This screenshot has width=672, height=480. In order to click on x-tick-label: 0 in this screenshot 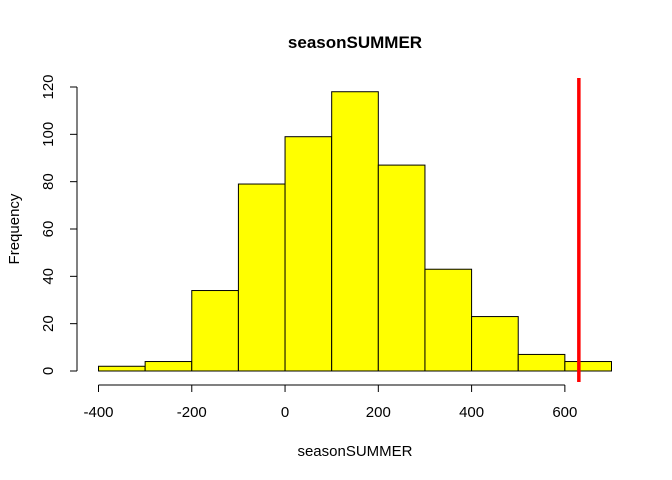, I will do `click(285, 412)`.